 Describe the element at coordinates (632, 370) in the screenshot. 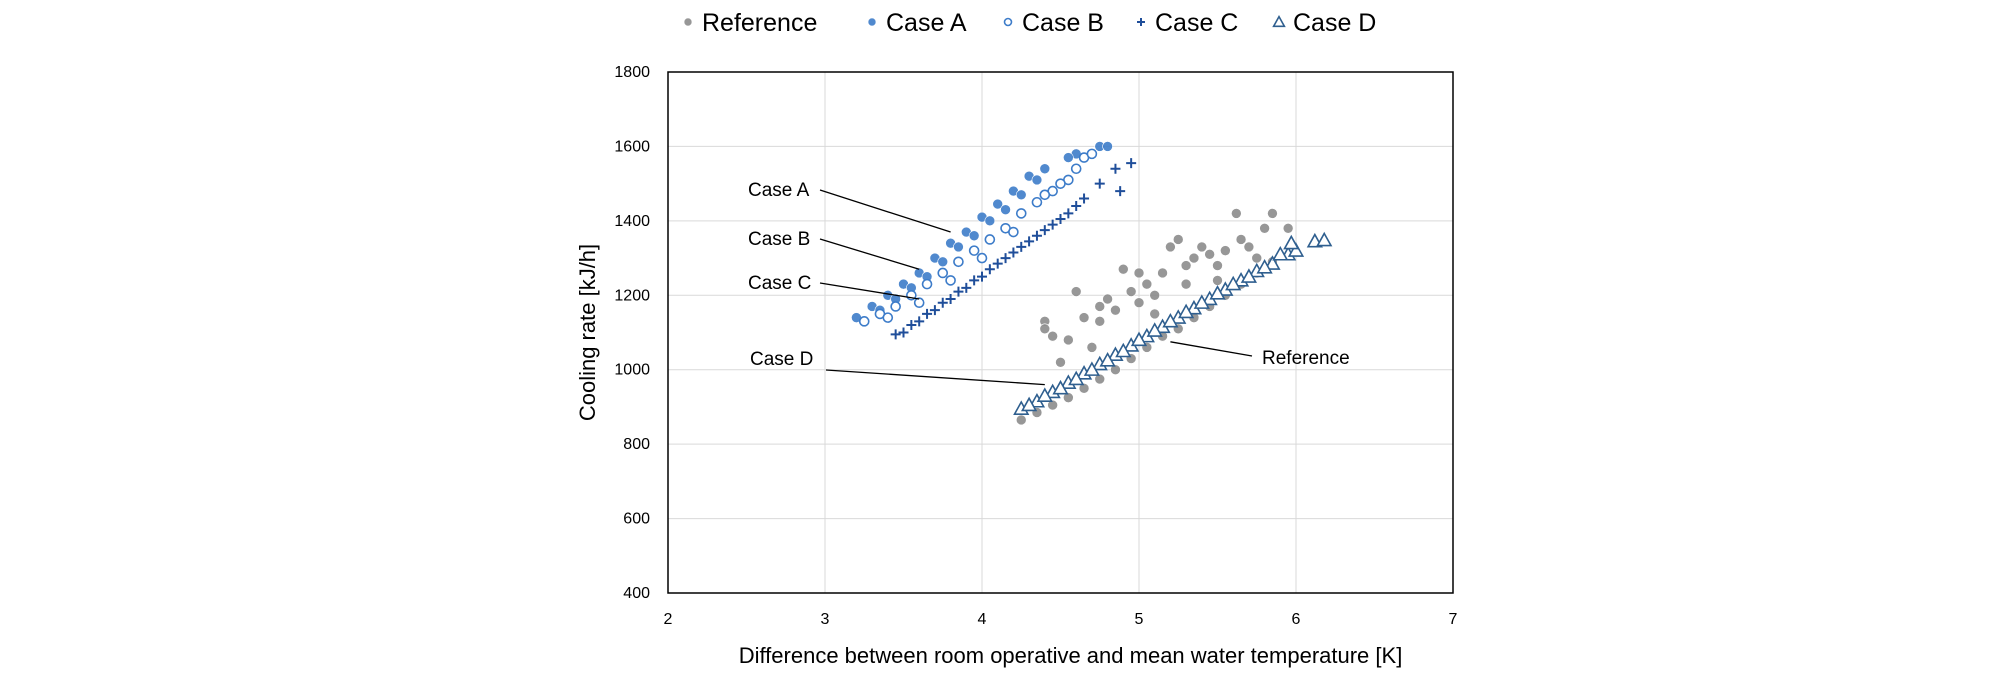

I see `y-tick-label: 1000` at that location.